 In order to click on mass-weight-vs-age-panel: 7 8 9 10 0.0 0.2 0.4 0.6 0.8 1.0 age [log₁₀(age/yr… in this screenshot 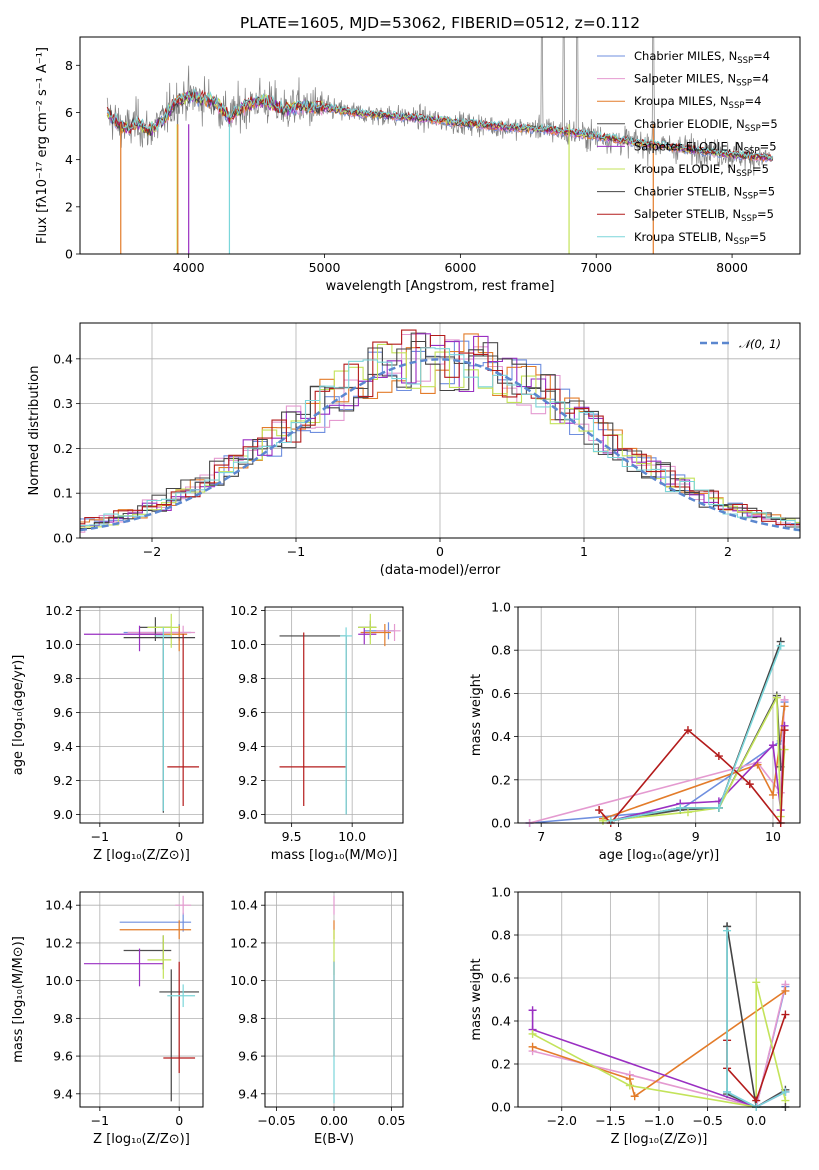, I will do `click(635, 731)`.